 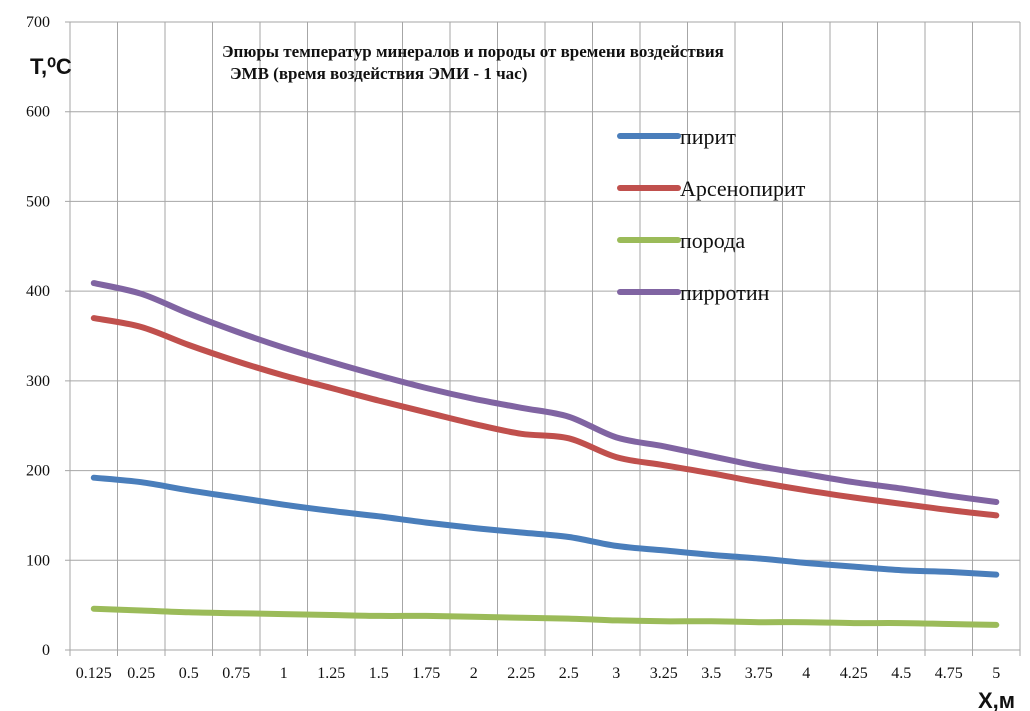 I want to click on legend-label: пирротин, so click(x=725, y=292).